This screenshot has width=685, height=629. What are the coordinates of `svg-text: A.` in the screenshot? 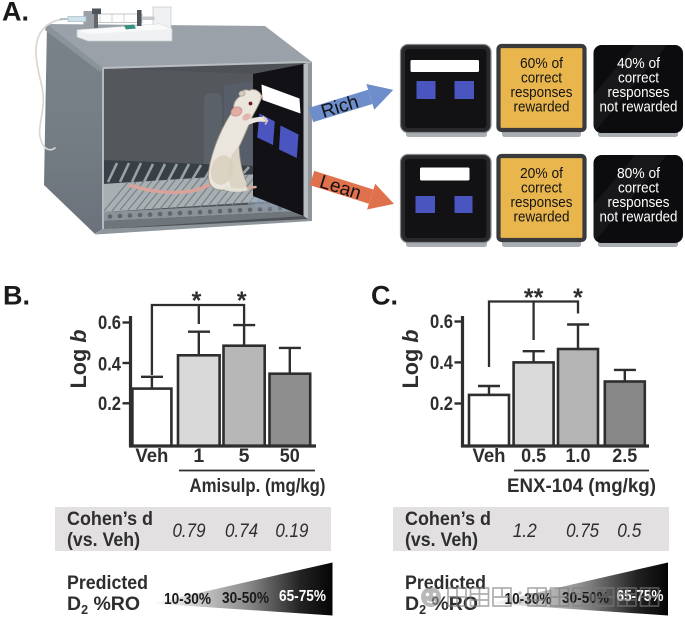 It's located at (15, 13).